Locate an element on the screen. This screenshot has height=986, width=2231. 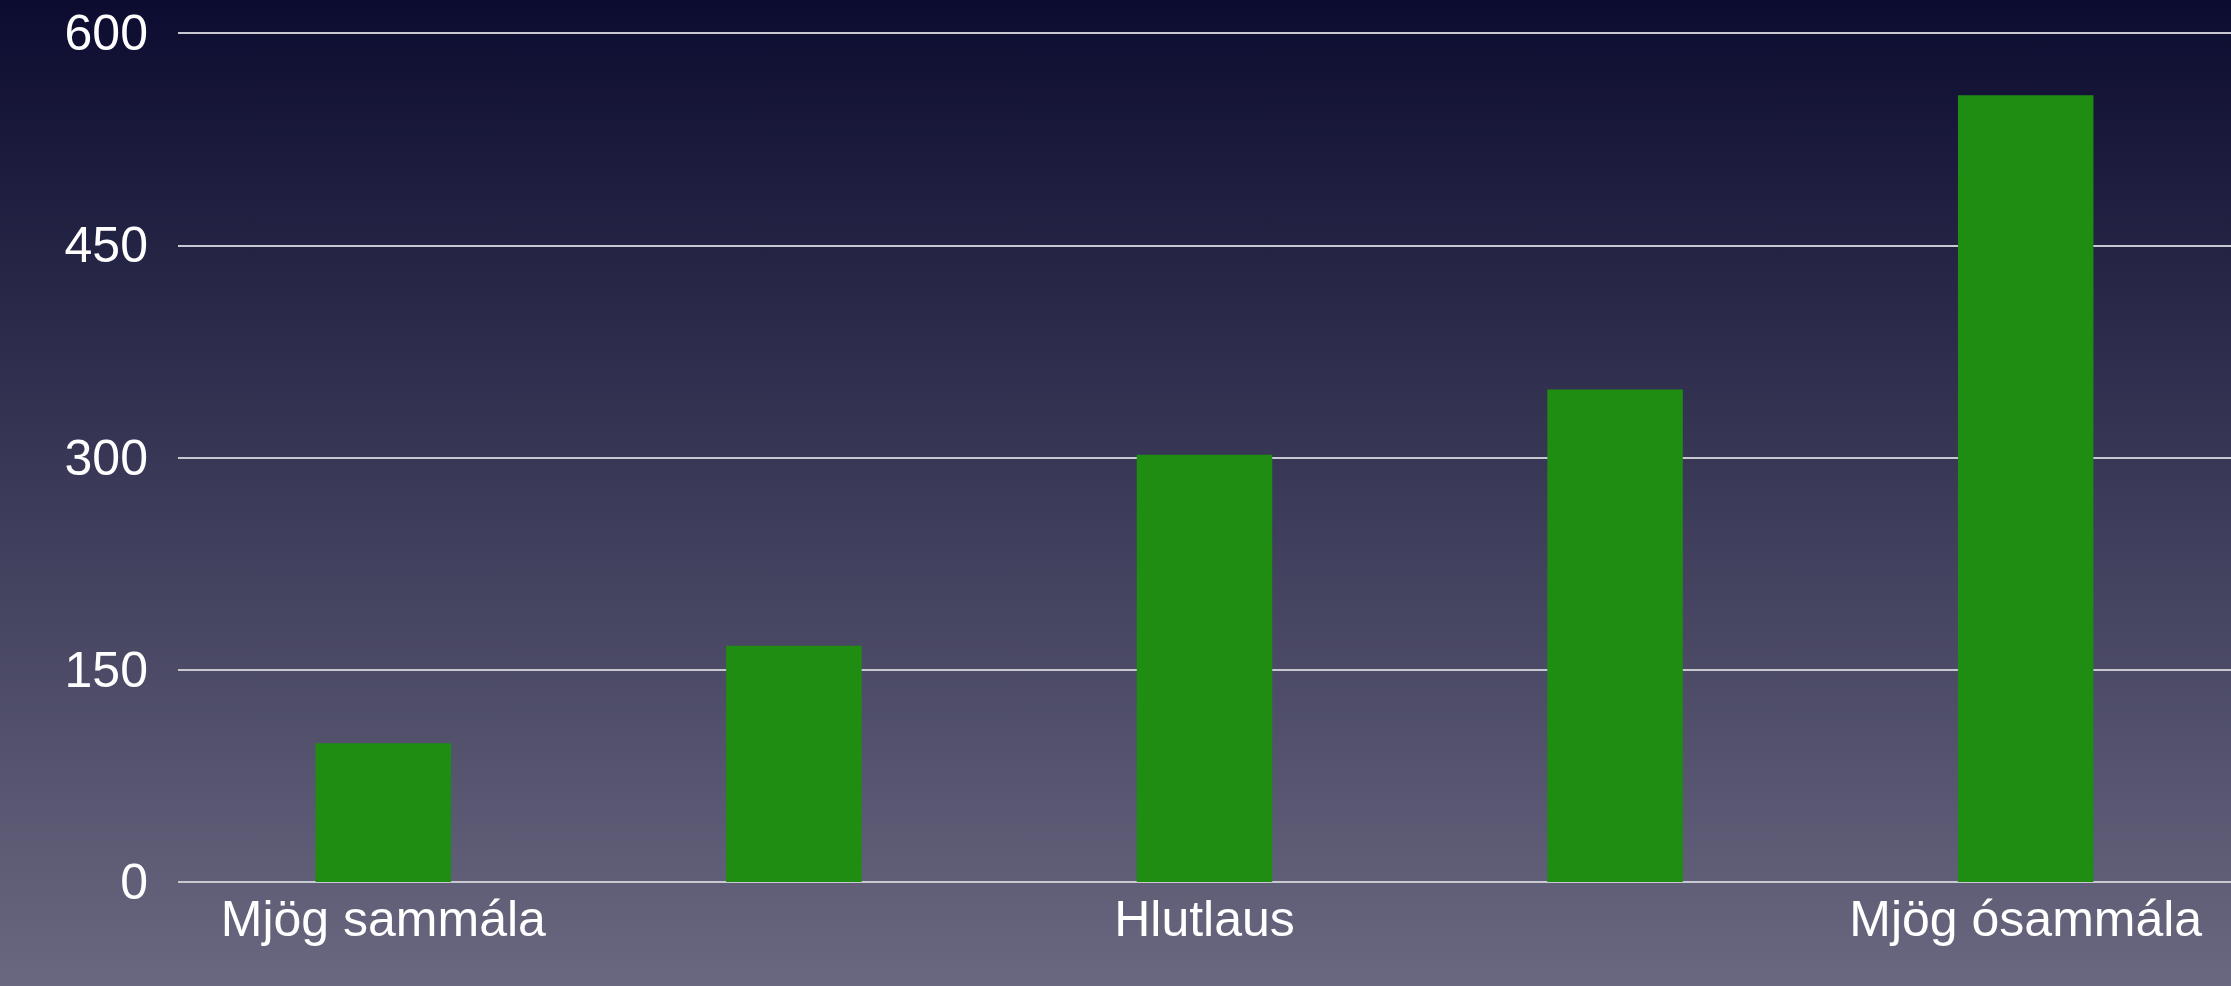
y-tick-label: 0 is located at coordinates (134, 882).